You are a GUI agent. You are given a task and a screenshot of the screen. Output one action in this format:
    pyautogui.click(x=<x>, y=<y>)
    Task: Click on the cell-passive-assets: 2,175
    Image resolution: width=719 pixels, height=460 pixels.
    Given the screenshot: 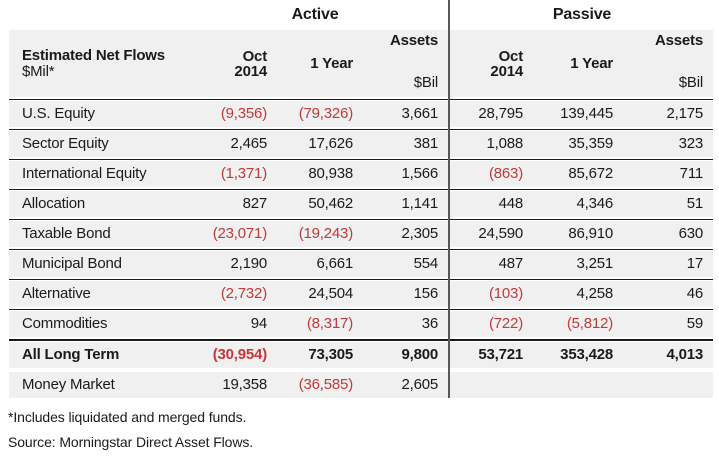 What is the action you would take?
    pyautogui.click(x=684, y=113)
    